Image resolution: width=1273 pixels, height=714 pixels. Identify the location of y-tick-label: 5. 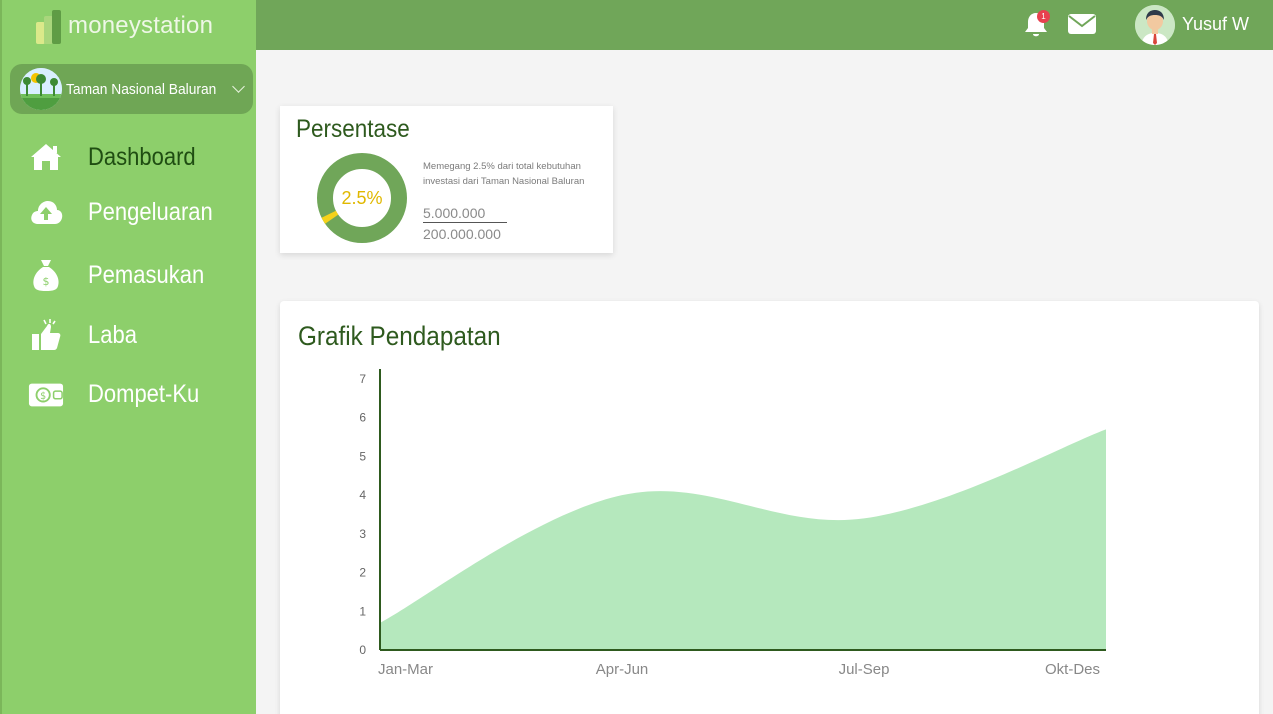
(362, 456).